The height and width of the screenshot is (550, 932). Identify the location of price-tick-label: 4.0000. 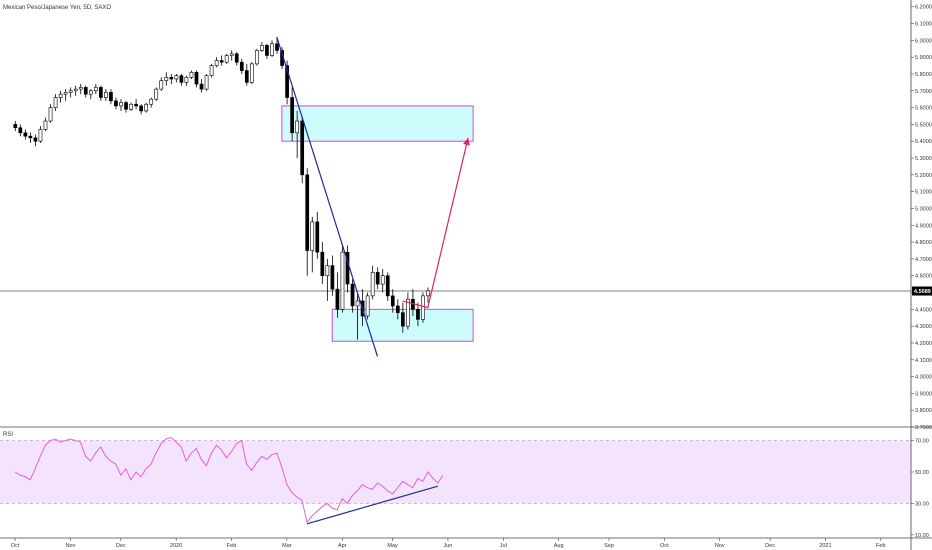
(923, 378).